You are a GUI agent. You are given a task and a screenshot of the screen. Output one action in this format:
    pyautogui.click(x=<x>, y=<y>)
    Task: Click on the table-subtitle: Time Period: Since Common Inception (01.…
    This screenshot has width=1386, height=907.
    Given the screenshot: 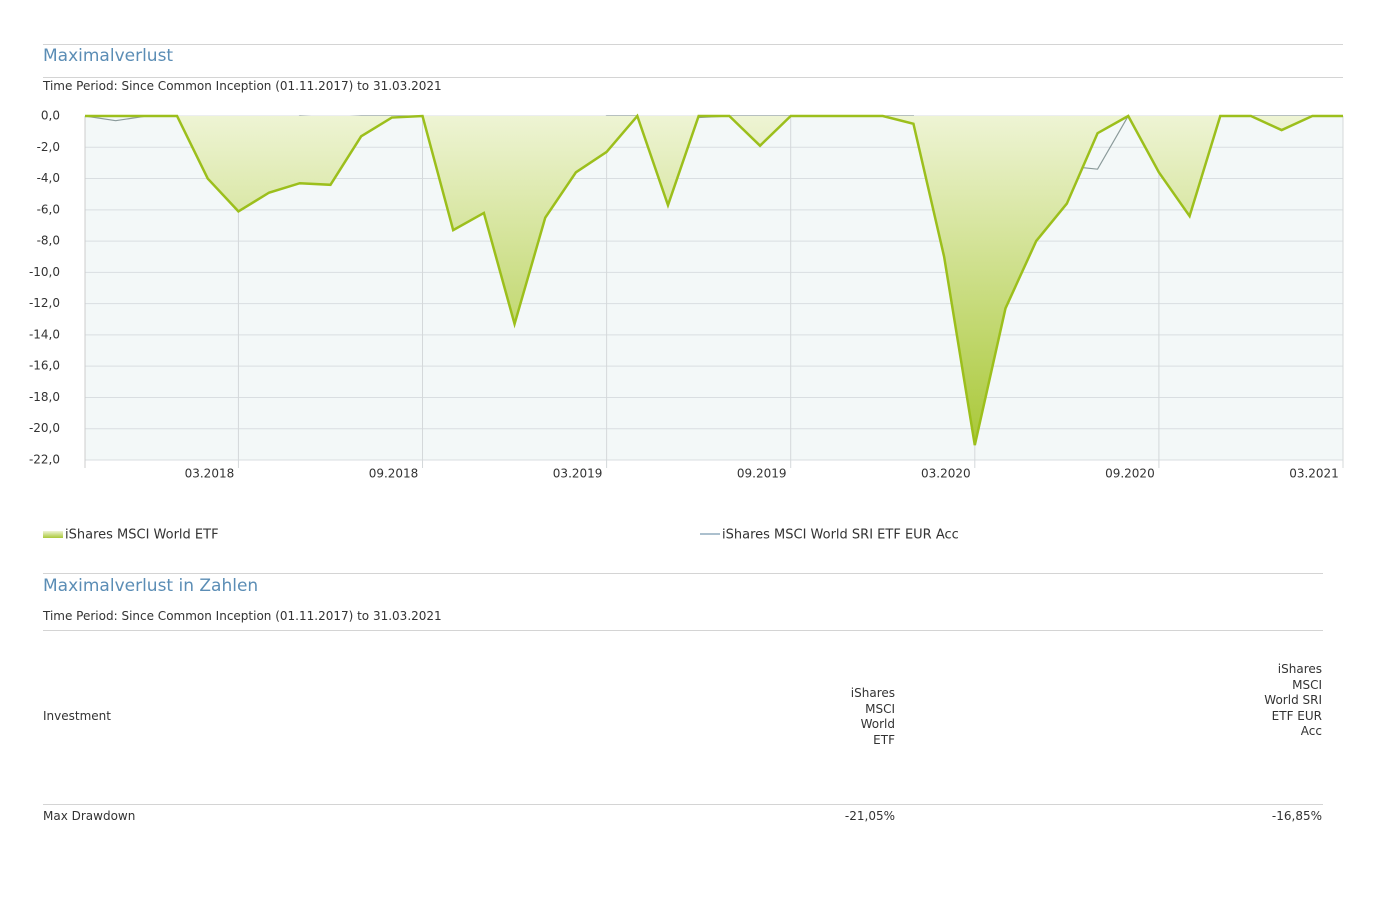 What is the action you would take?
    pyautogui.click(x=242, y=616)
    